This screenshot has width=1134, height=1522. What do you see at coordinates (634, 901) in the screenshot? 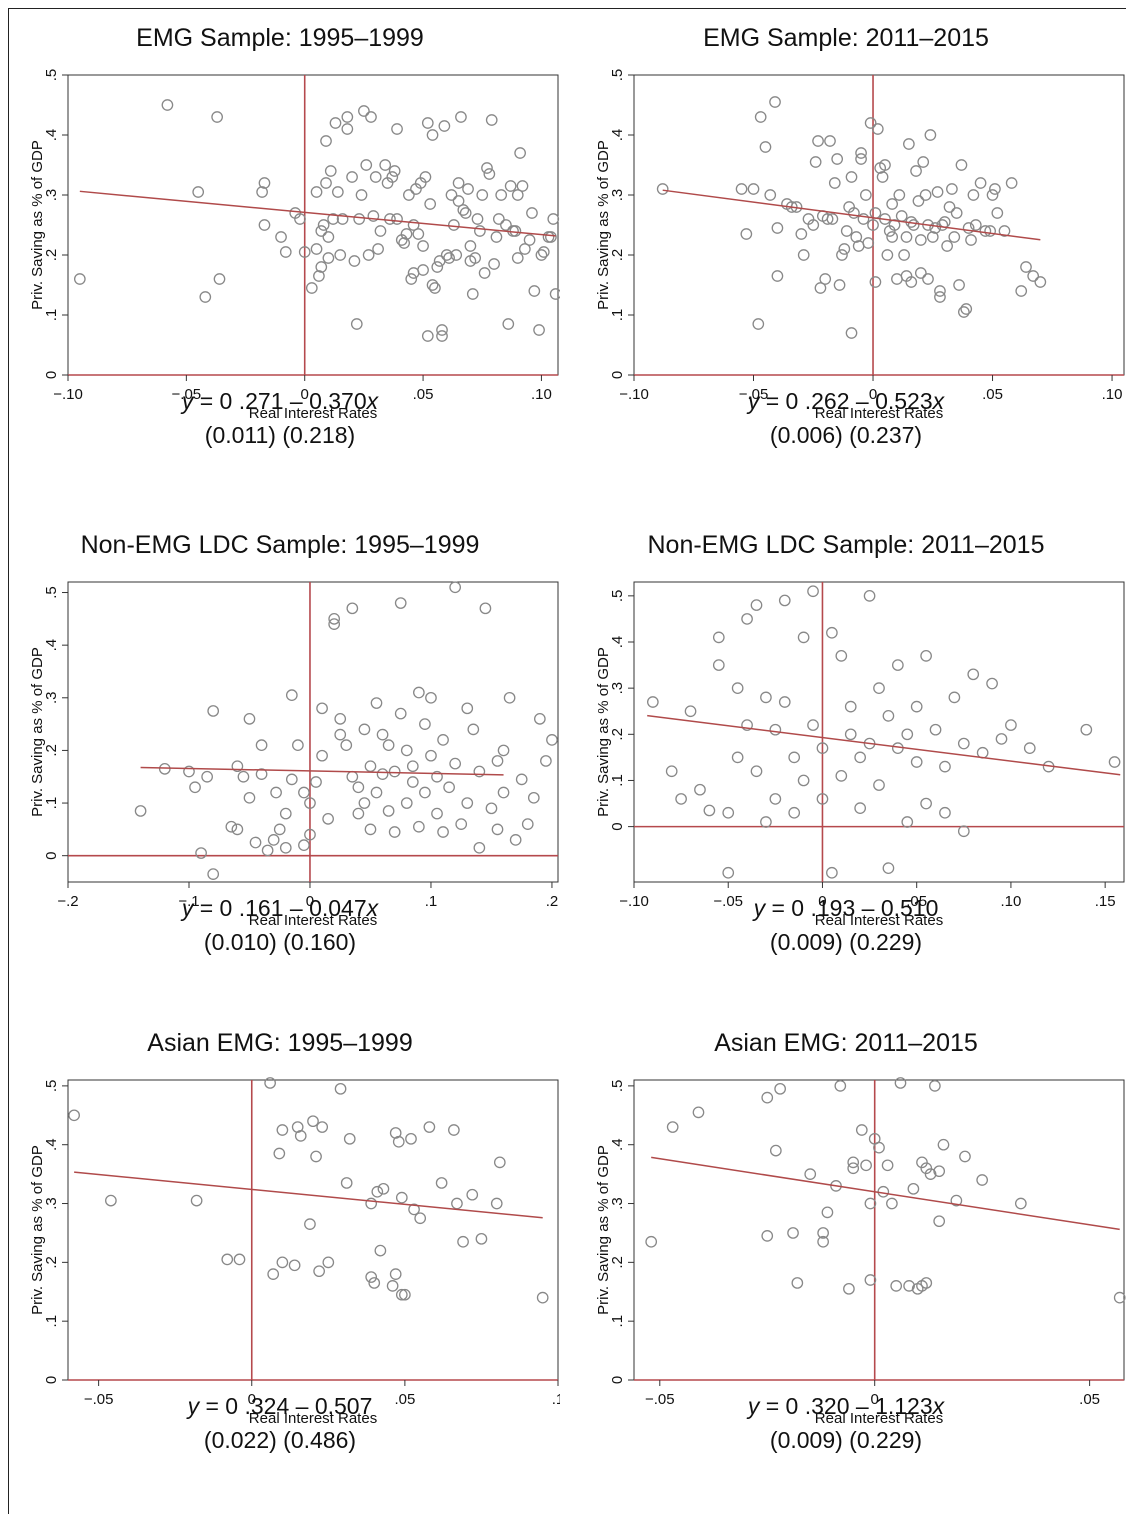
I see `x-tick-label: −.10` at bounding box center [634, 901].